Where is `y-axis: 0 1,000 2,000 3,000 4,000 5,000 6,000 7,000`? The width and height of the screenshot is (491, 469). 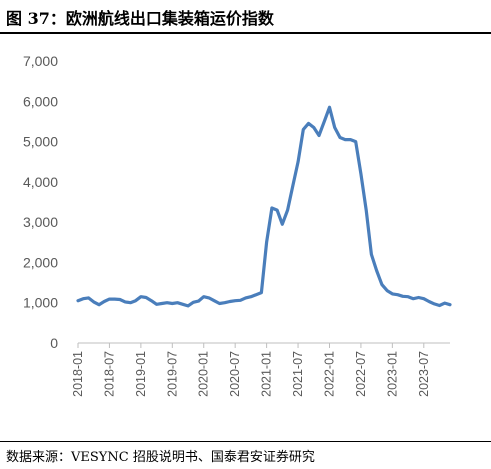
y-axis: 0 1,000 2,000 3,000 4,000 5,000 6,000 7,000 is located at coordinates (40, 202).